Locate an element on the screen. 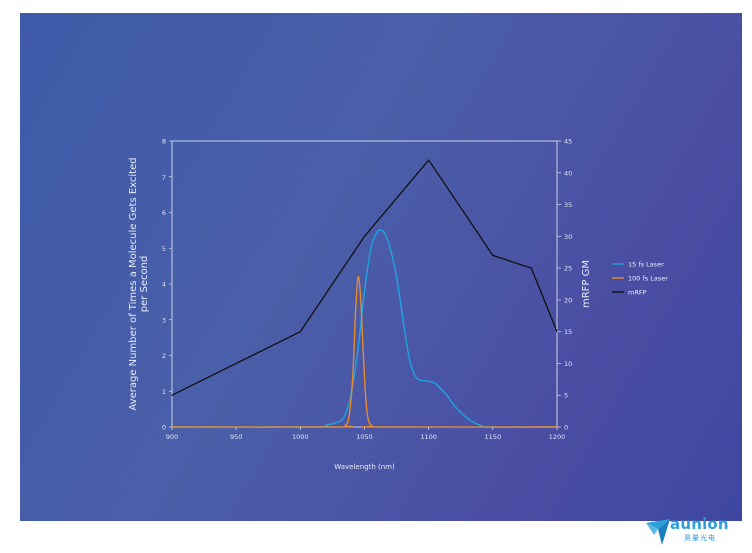 This screenshot has height=553, width=752. x-axis-title: Wavelength (nm) is located at coordinates (364, 467).